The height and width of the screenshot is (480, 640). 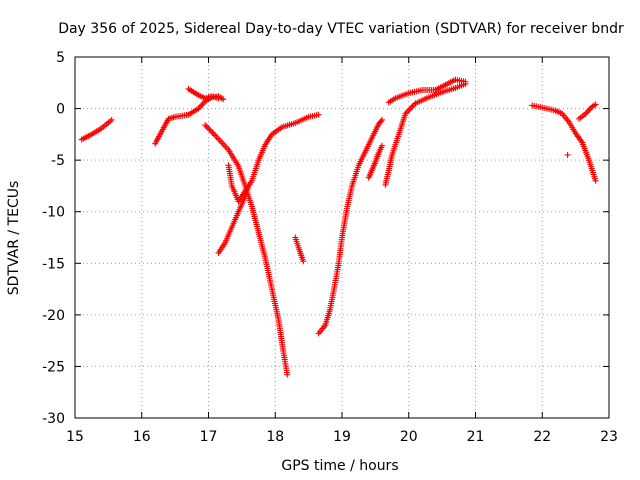 I want to click on series-arc1, so click(x=96, y=129).